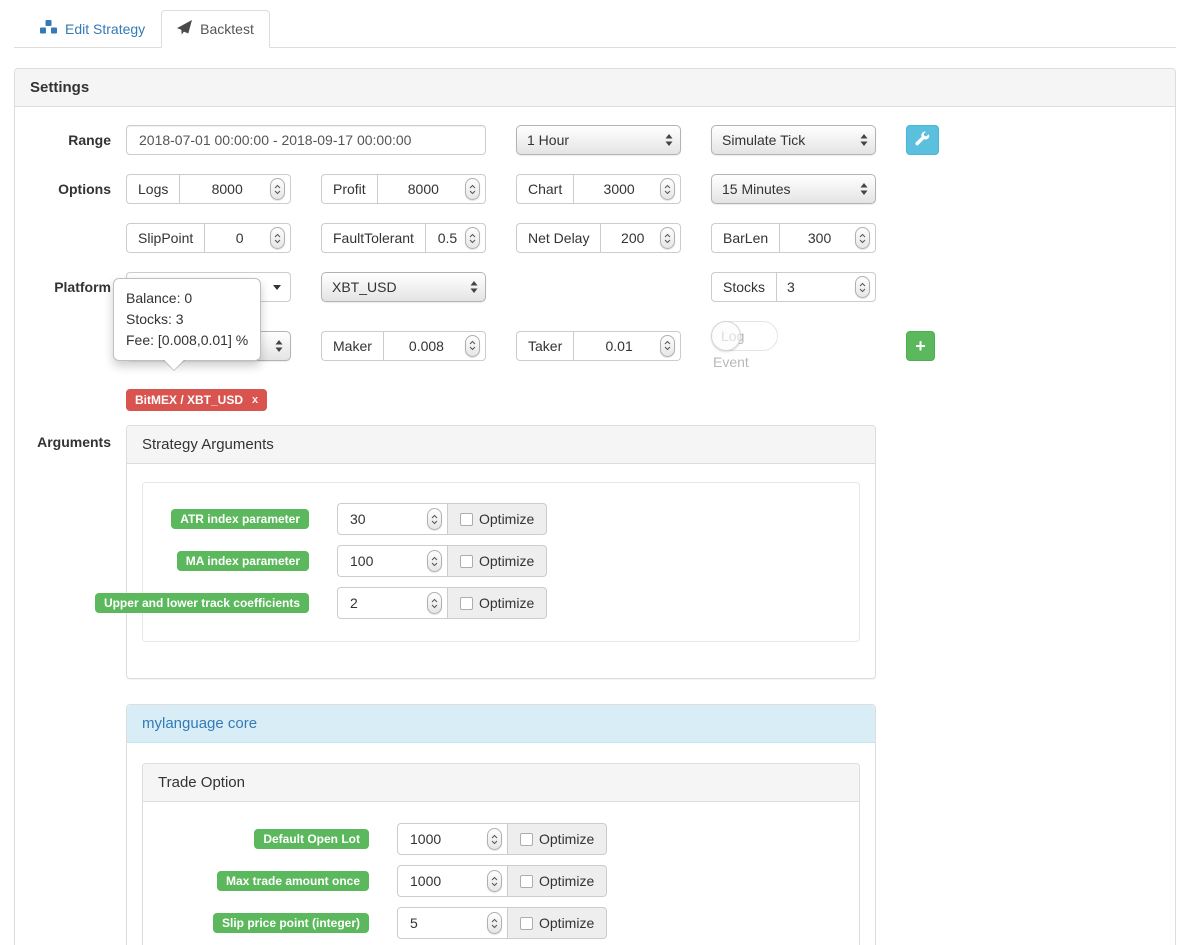 This screenshot has height=945, width=1190. I want to click on period-select: 1 Hour, so click(598, 140).